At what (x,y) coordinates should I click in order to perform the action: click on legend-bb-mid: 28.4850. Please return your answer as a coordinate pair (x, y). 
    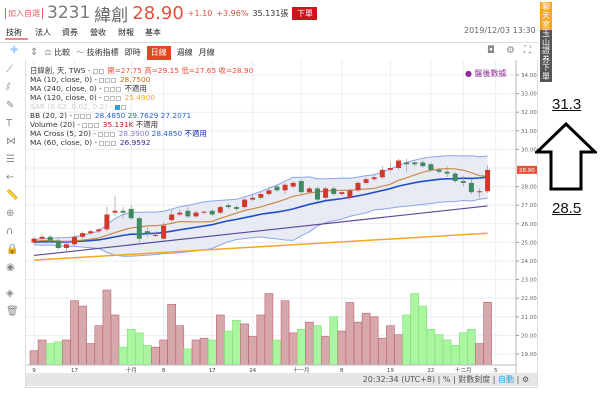
    Looking at the image, I should click on (110, 115).